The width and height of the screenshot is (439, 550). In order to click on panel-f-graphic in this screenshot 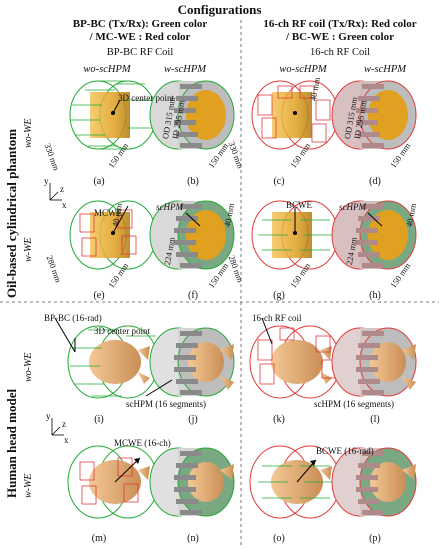, I will do `click(192, 235)`.